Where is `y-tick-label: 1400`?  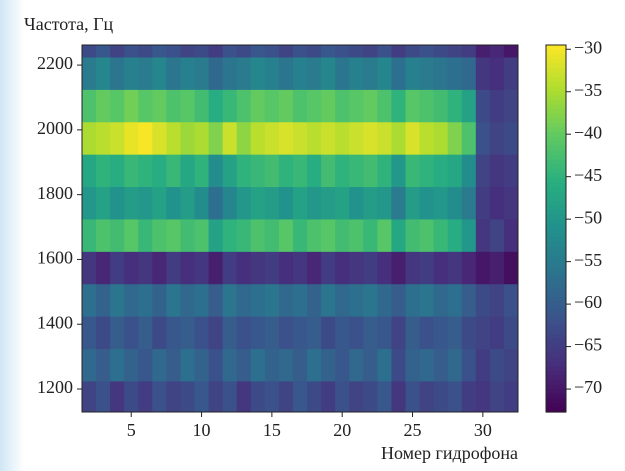 y-tick-label: 1400 is located at coordinates (55, 322).